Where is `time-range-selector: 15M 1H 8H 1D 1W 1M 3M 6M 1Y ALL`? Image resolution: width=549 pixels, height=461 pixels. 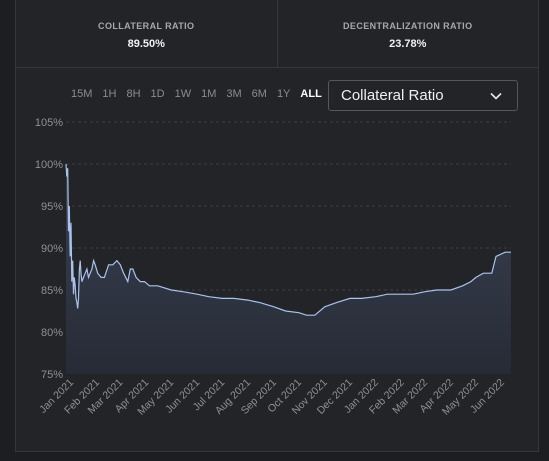 time-range-selector: 15M 1H 8H 1D 1W 1M 3M 6M 1Y ALL is located at coordinates (201, 96).